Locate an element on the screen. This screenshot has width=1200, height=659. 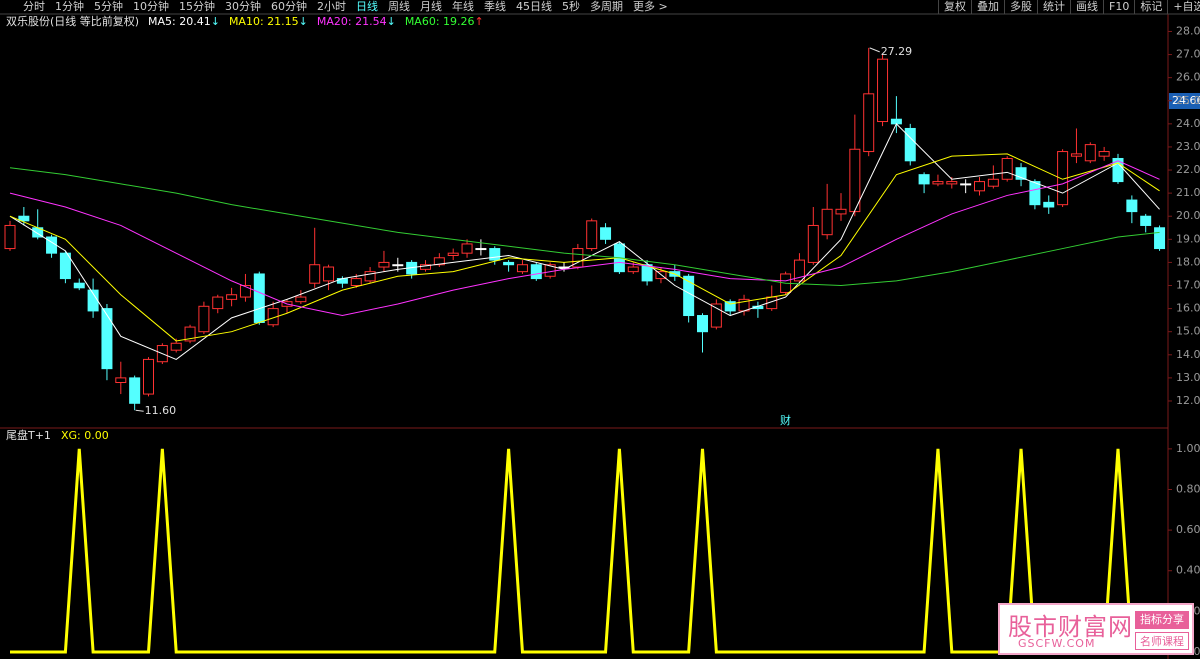
period-tab: 周线 is located at coordinates (399, 6).